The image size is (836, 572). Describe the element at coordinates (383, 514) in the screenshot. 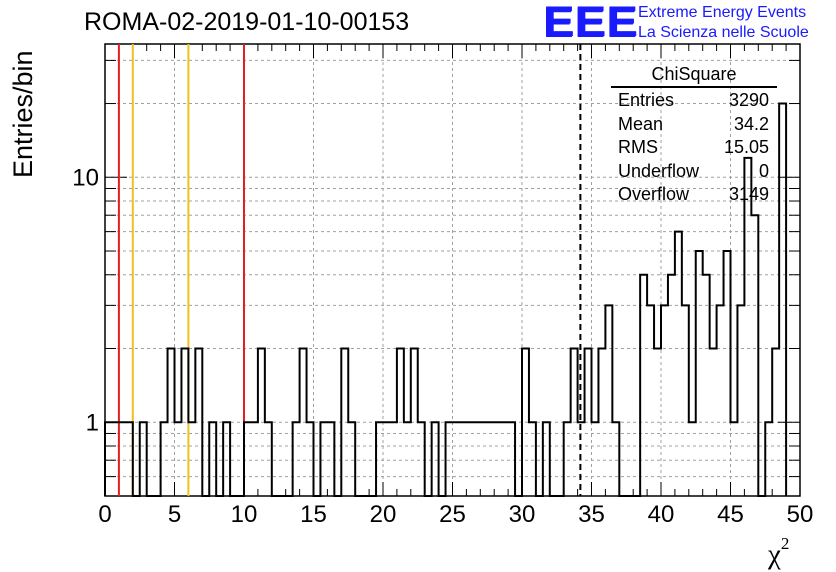

I see `x-tick-label: 20` at that location.